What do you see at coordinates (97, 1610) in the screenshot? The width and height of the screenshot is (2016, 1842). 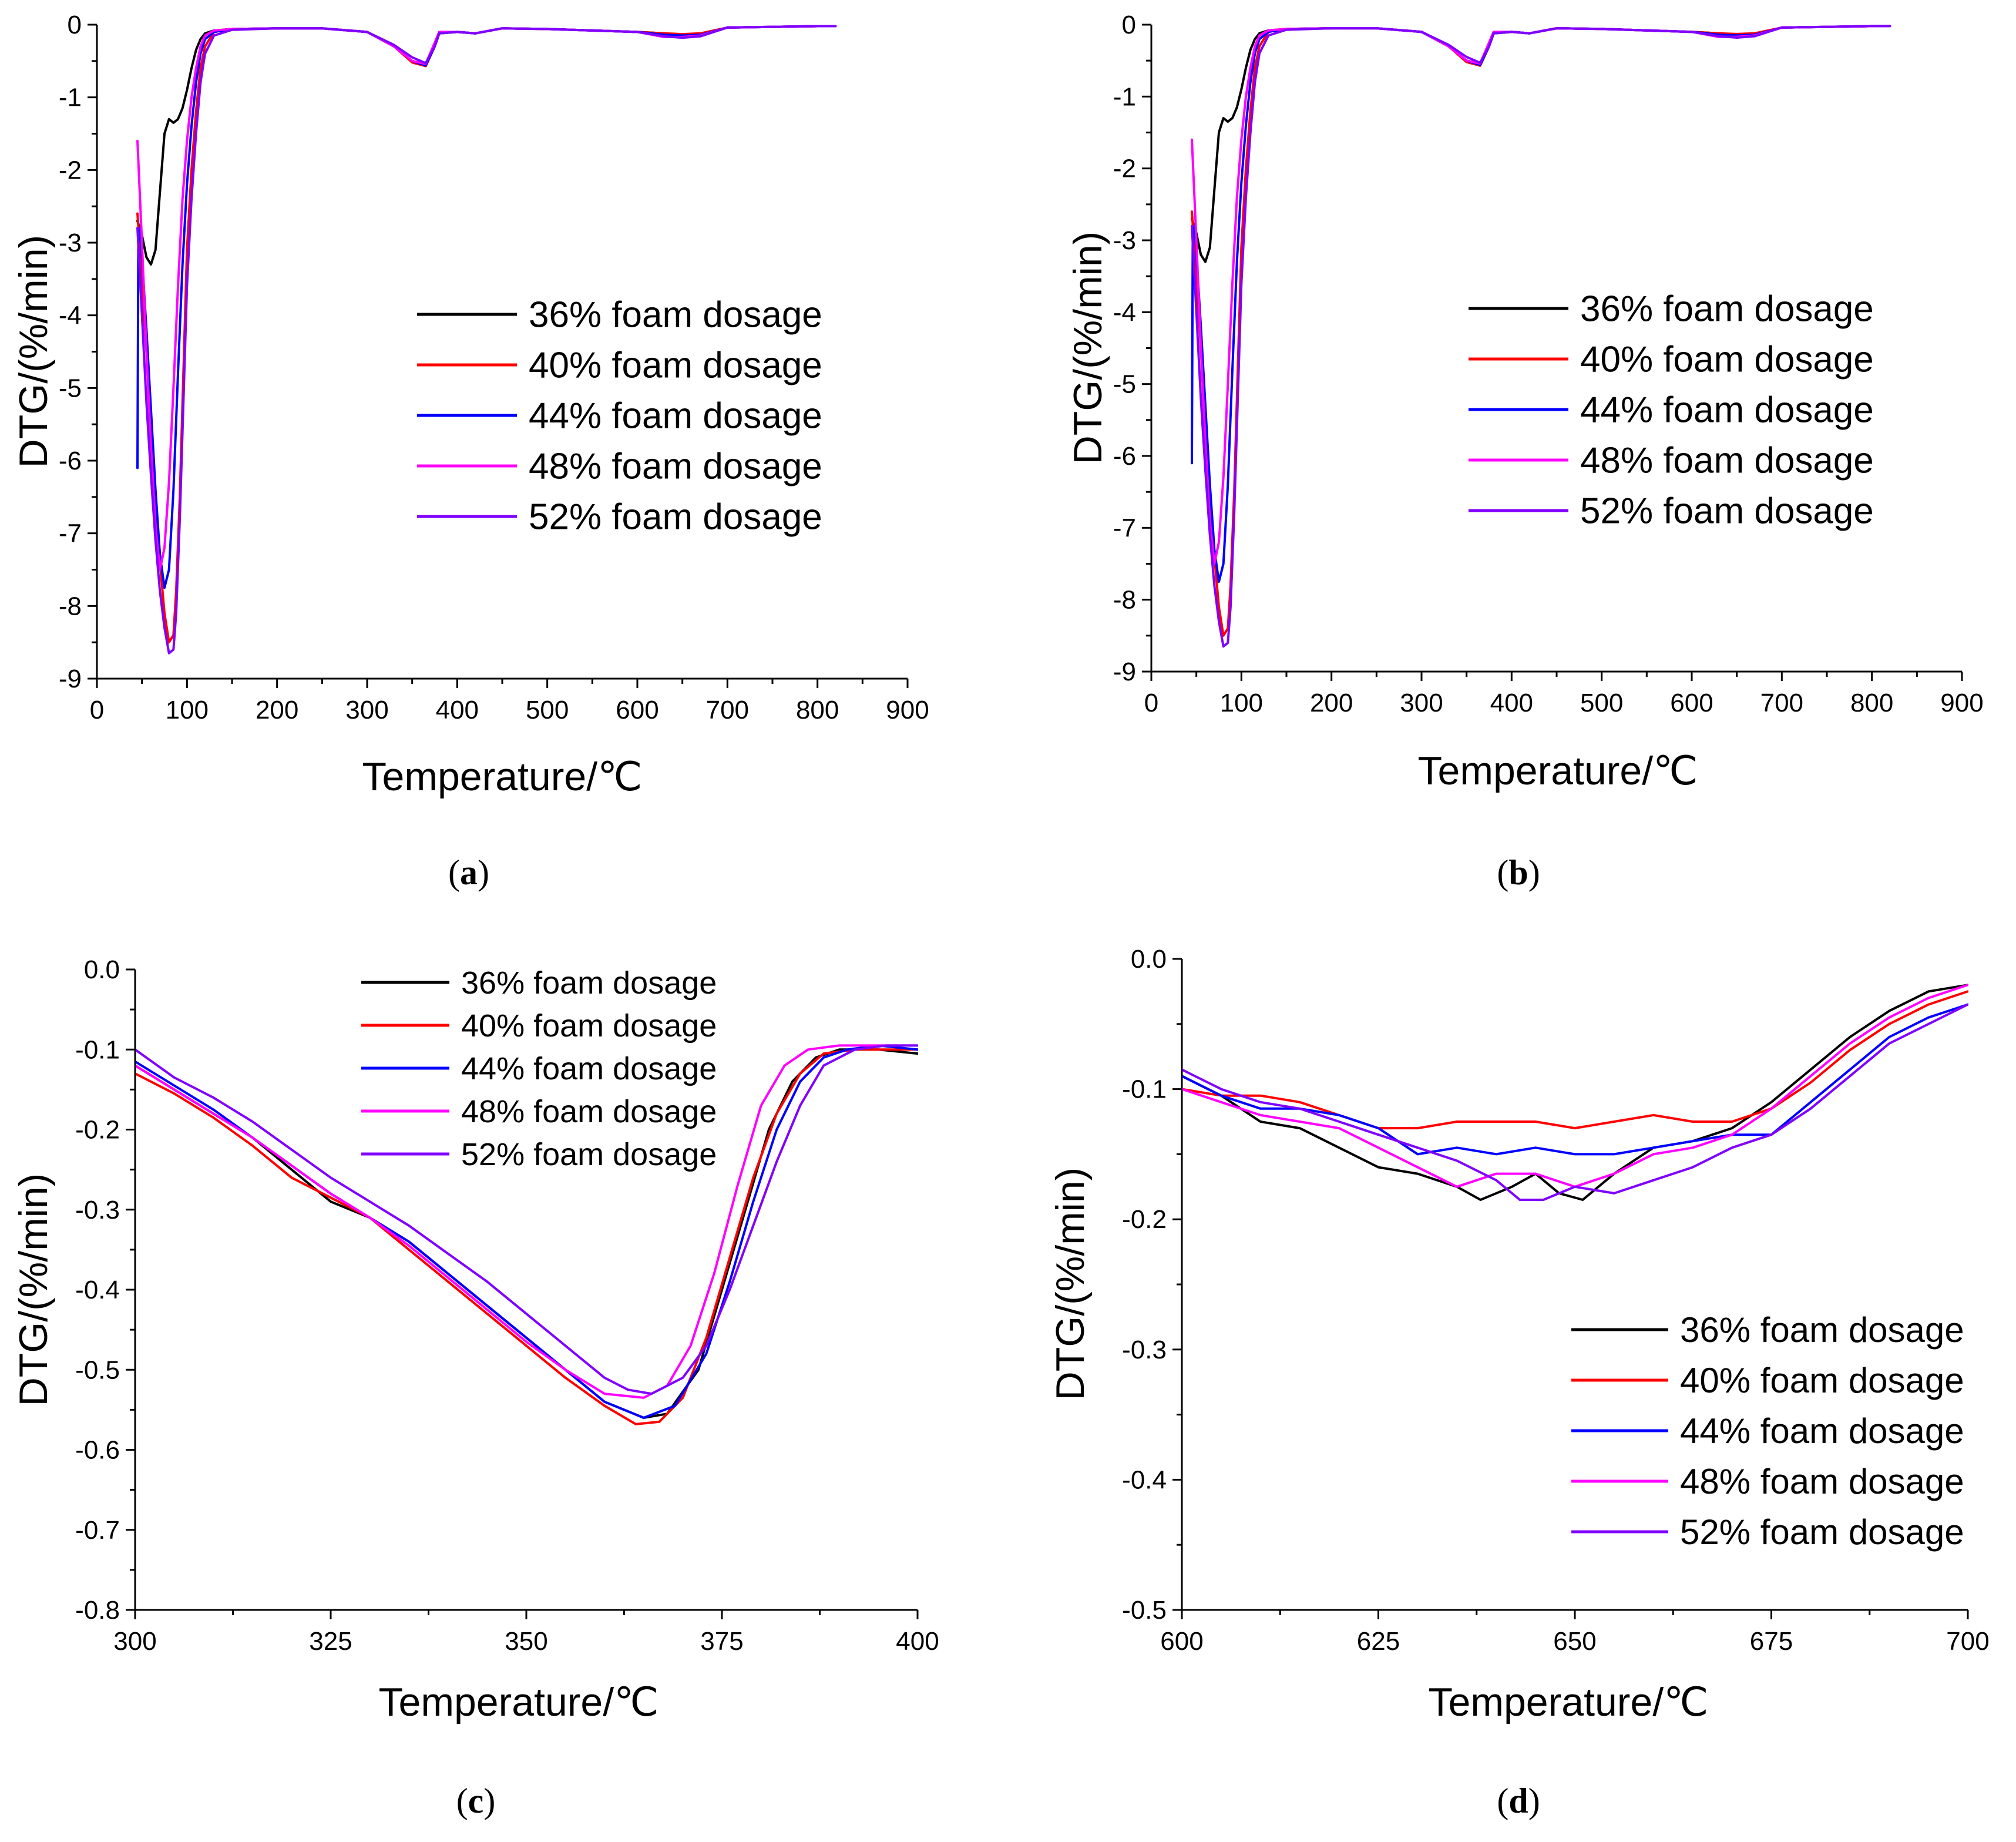 I see `y-tick-label: -0.8` at bounding box center [97, 1610].